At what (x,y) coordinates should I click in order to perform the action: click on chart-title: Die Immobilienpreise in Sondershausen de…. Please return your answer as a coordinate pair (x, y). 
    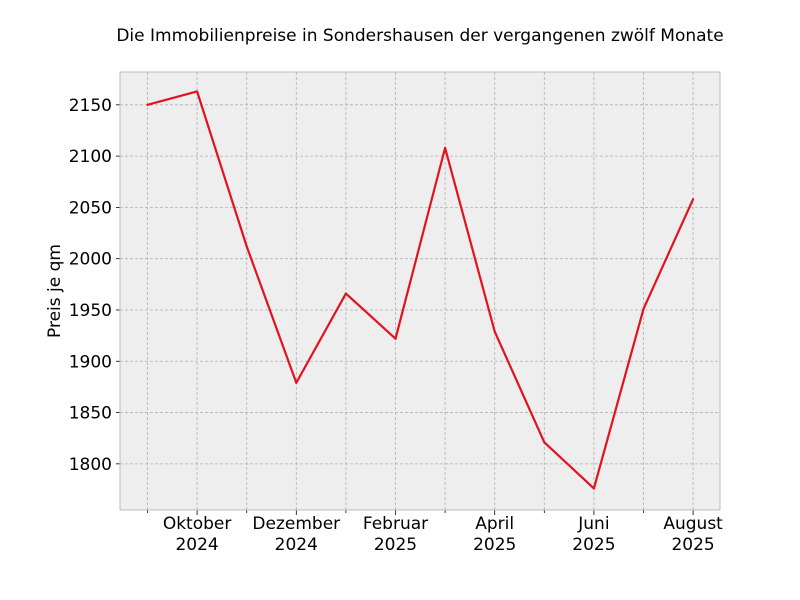
    Looking at the image, I should click on (420, 36).